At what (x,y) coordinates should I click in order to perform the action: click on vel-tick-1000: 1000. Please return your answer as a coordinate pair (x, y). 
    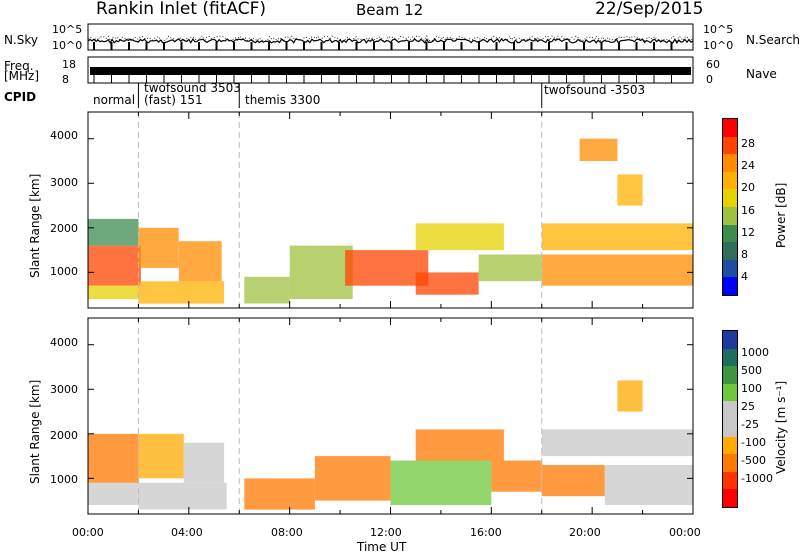
    Looking at the image, I should click on (755, 352).